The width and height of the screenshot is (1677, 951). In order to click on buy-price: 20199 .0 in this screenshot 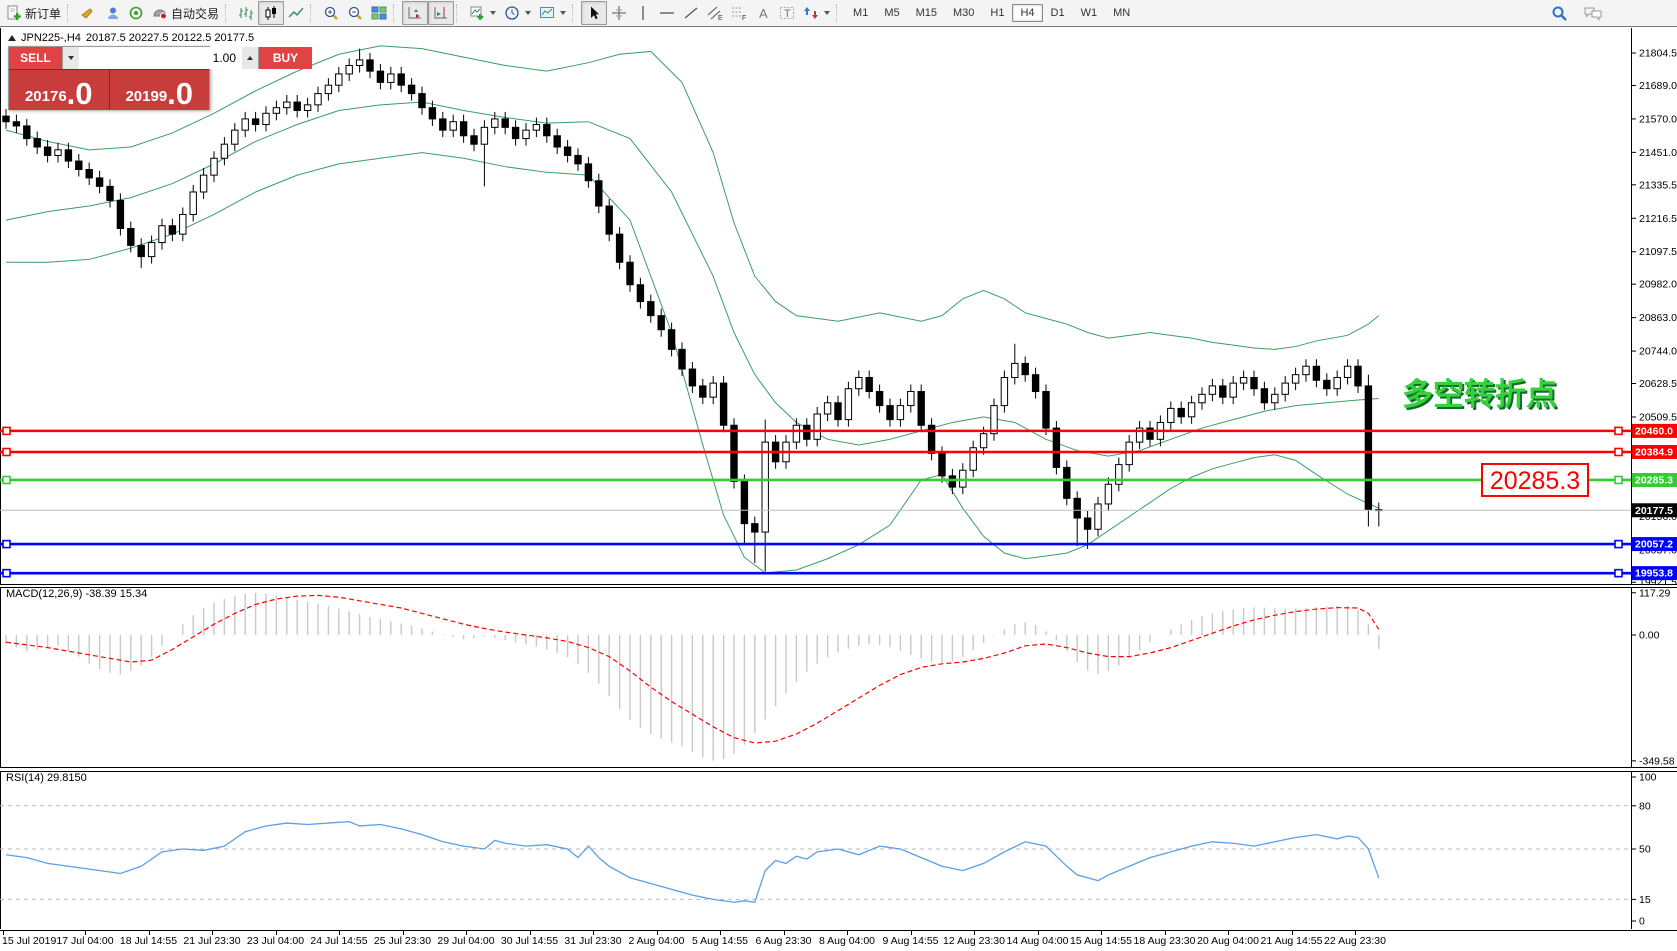, I will do `click(159, 90)`.